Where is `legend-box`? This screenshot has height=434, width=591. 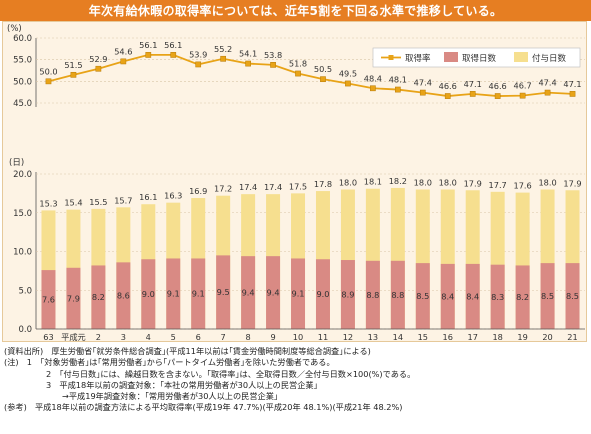
legend-box is located at coordinates (476, 57).